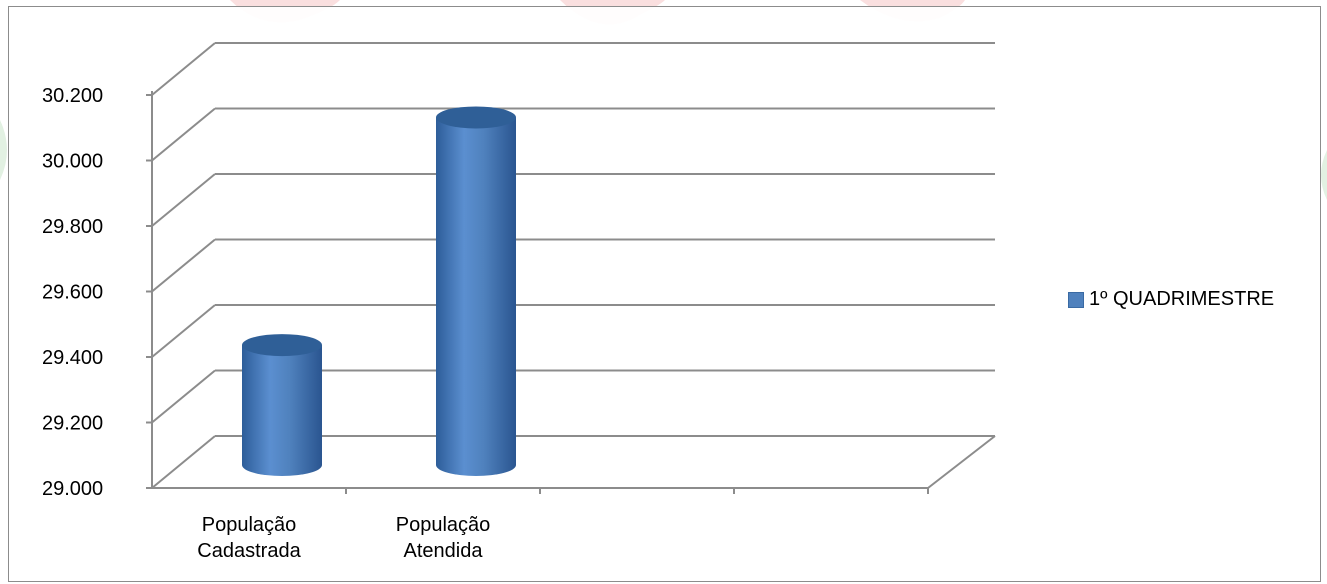 Image resolution: width=1327 pixels, height=584 pixels. Describe the element at coordinates (72, 162) in the screenshot. I see `y-tick-label: 30.000` at that location.